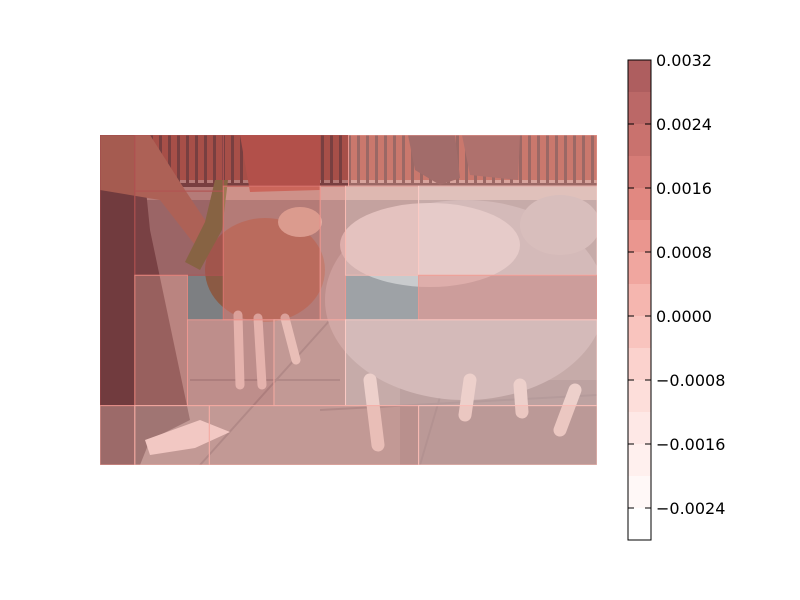 The height and width of the screenshot is (600, 800). Describe the element at coordinates (690, 508) in the screenshot. I see `colorbar-tick-label: −0.0024` at that location.